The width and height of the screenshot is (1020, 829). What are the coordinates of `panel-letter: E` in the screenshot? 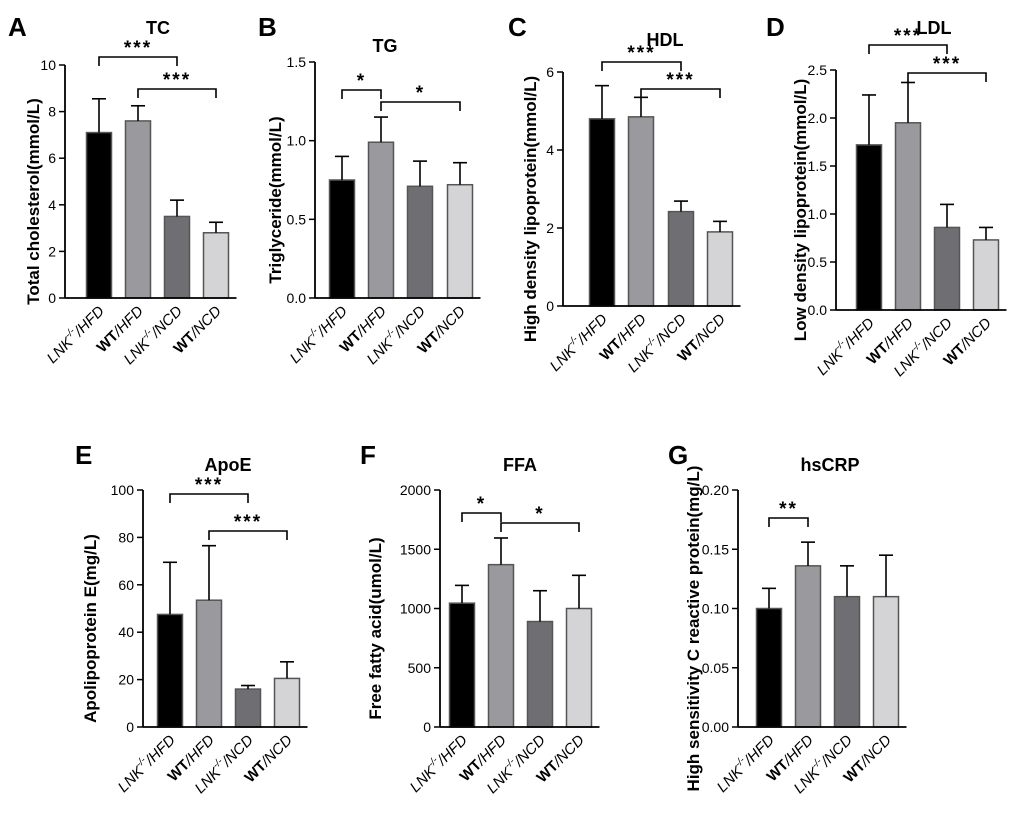 It's located at (83, 455).